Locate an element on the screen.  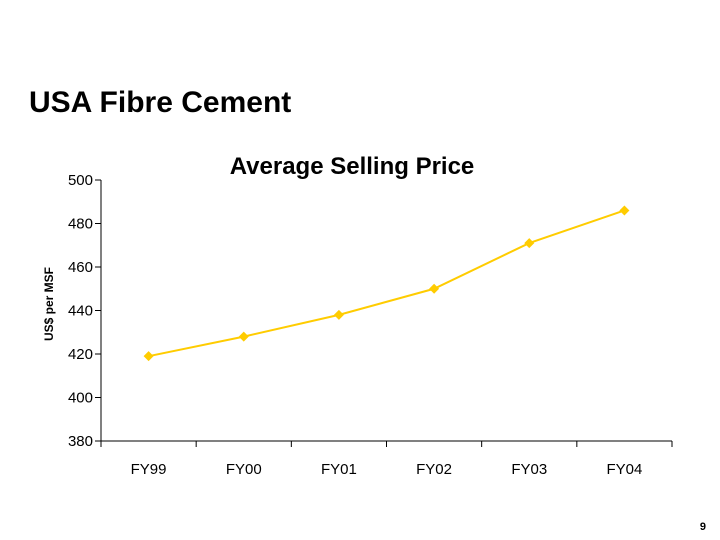
y-tick-label: 480 is located at coordinates (80, 224).